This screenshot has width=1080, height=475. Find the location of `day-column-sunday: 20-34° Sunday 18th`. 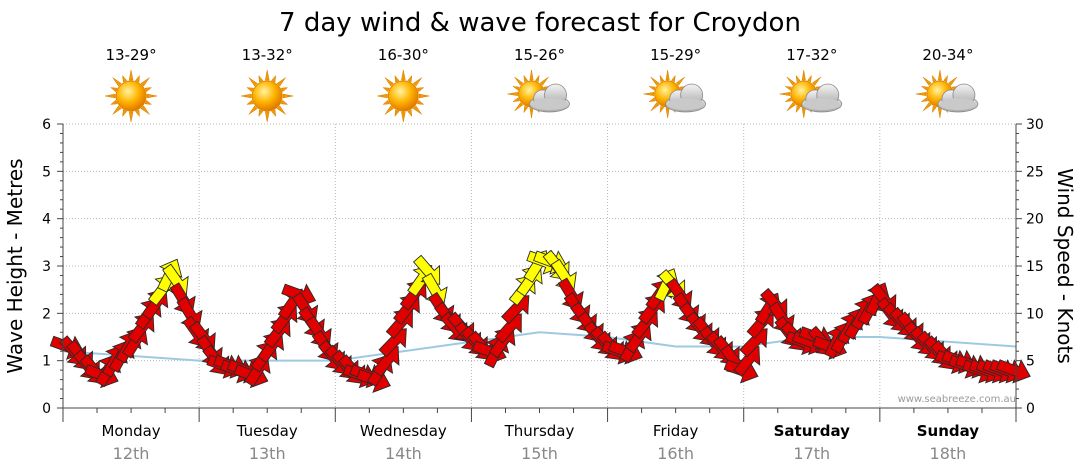

day-column-sunday: 20-34° Sunday 18th is located at coordinates (947, 254).